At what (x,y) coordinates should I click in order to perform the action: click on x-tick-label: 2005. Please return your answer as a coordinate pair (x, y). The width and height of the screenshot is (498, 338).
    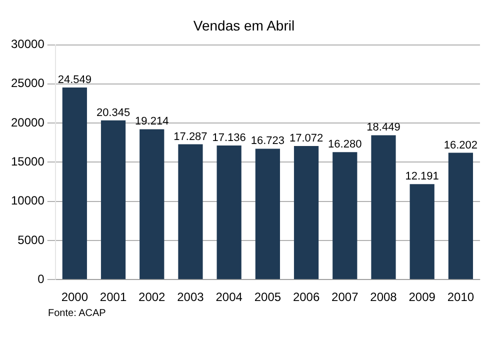
    Looking at the image, I should click on (268, 297).